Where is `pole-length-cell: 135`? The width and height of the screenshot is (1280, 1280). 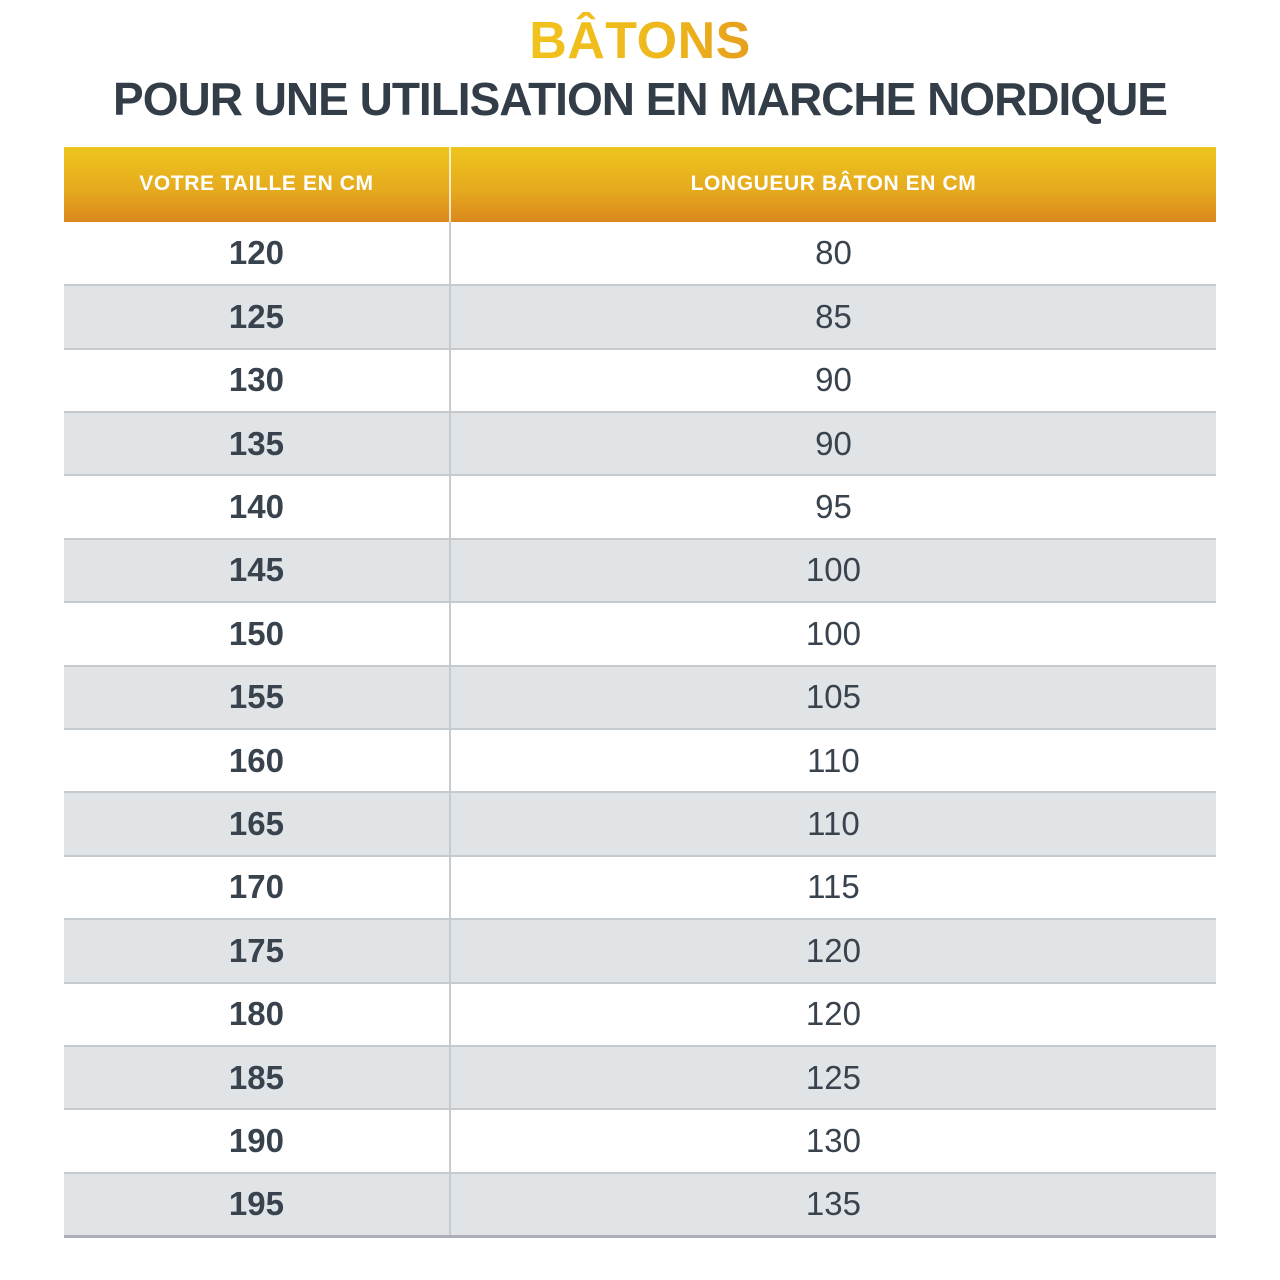
pole-length-cell: 135 is located at coordinates (832, 1204).